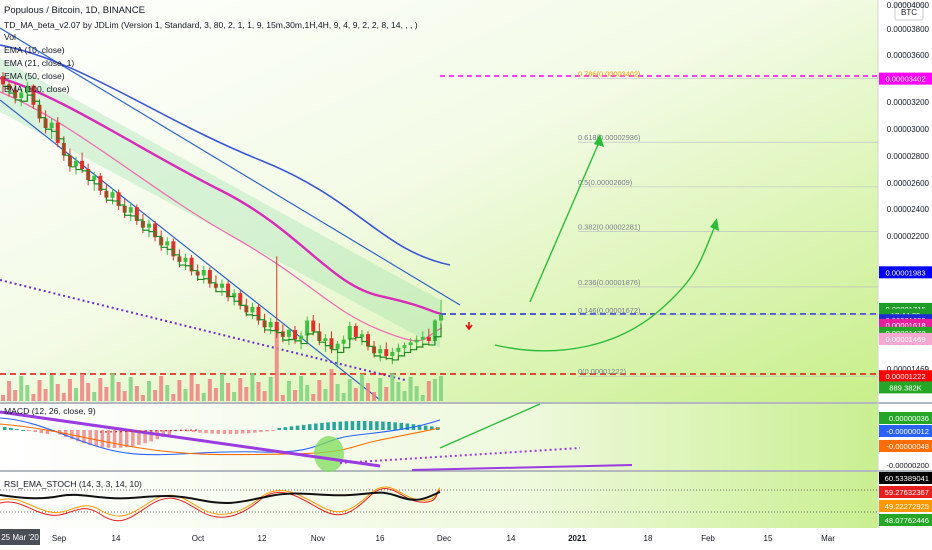 This screenshot has width=932, height=550. What do you see at coordinates (439, 500) in the screenshot?
I see `rsi-pane` at bounding box center [439, 500].